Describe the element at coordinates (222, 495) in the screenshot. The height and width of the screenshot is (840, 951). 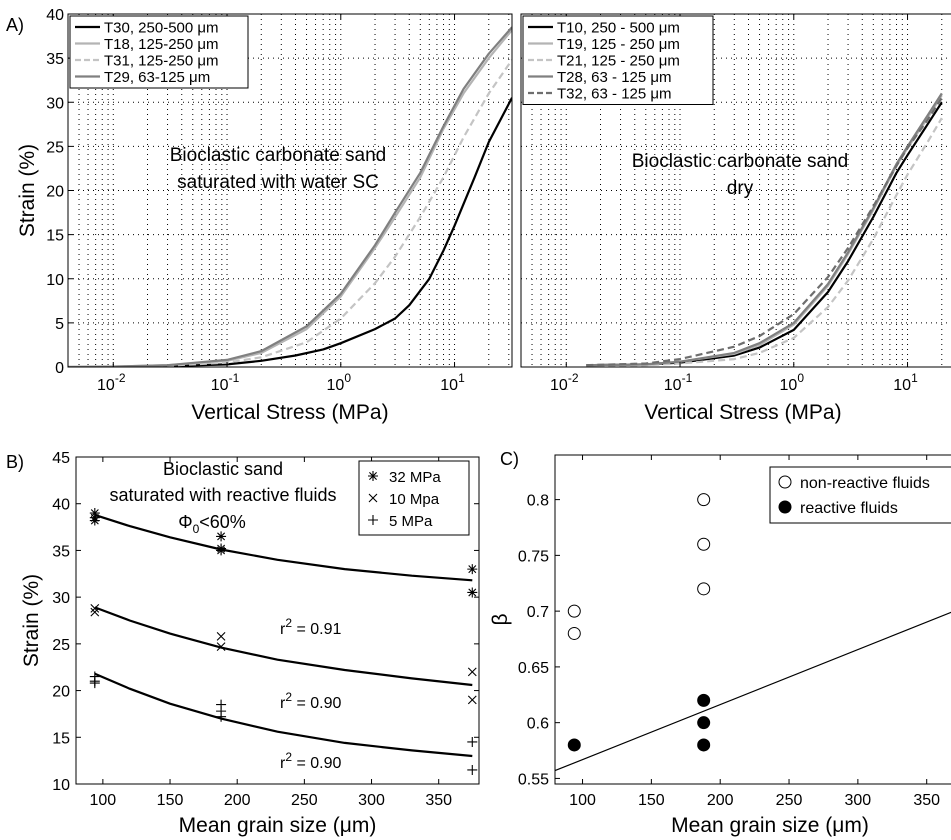
I see `annotation-line-1: saturated with reactive fluids` at that location.